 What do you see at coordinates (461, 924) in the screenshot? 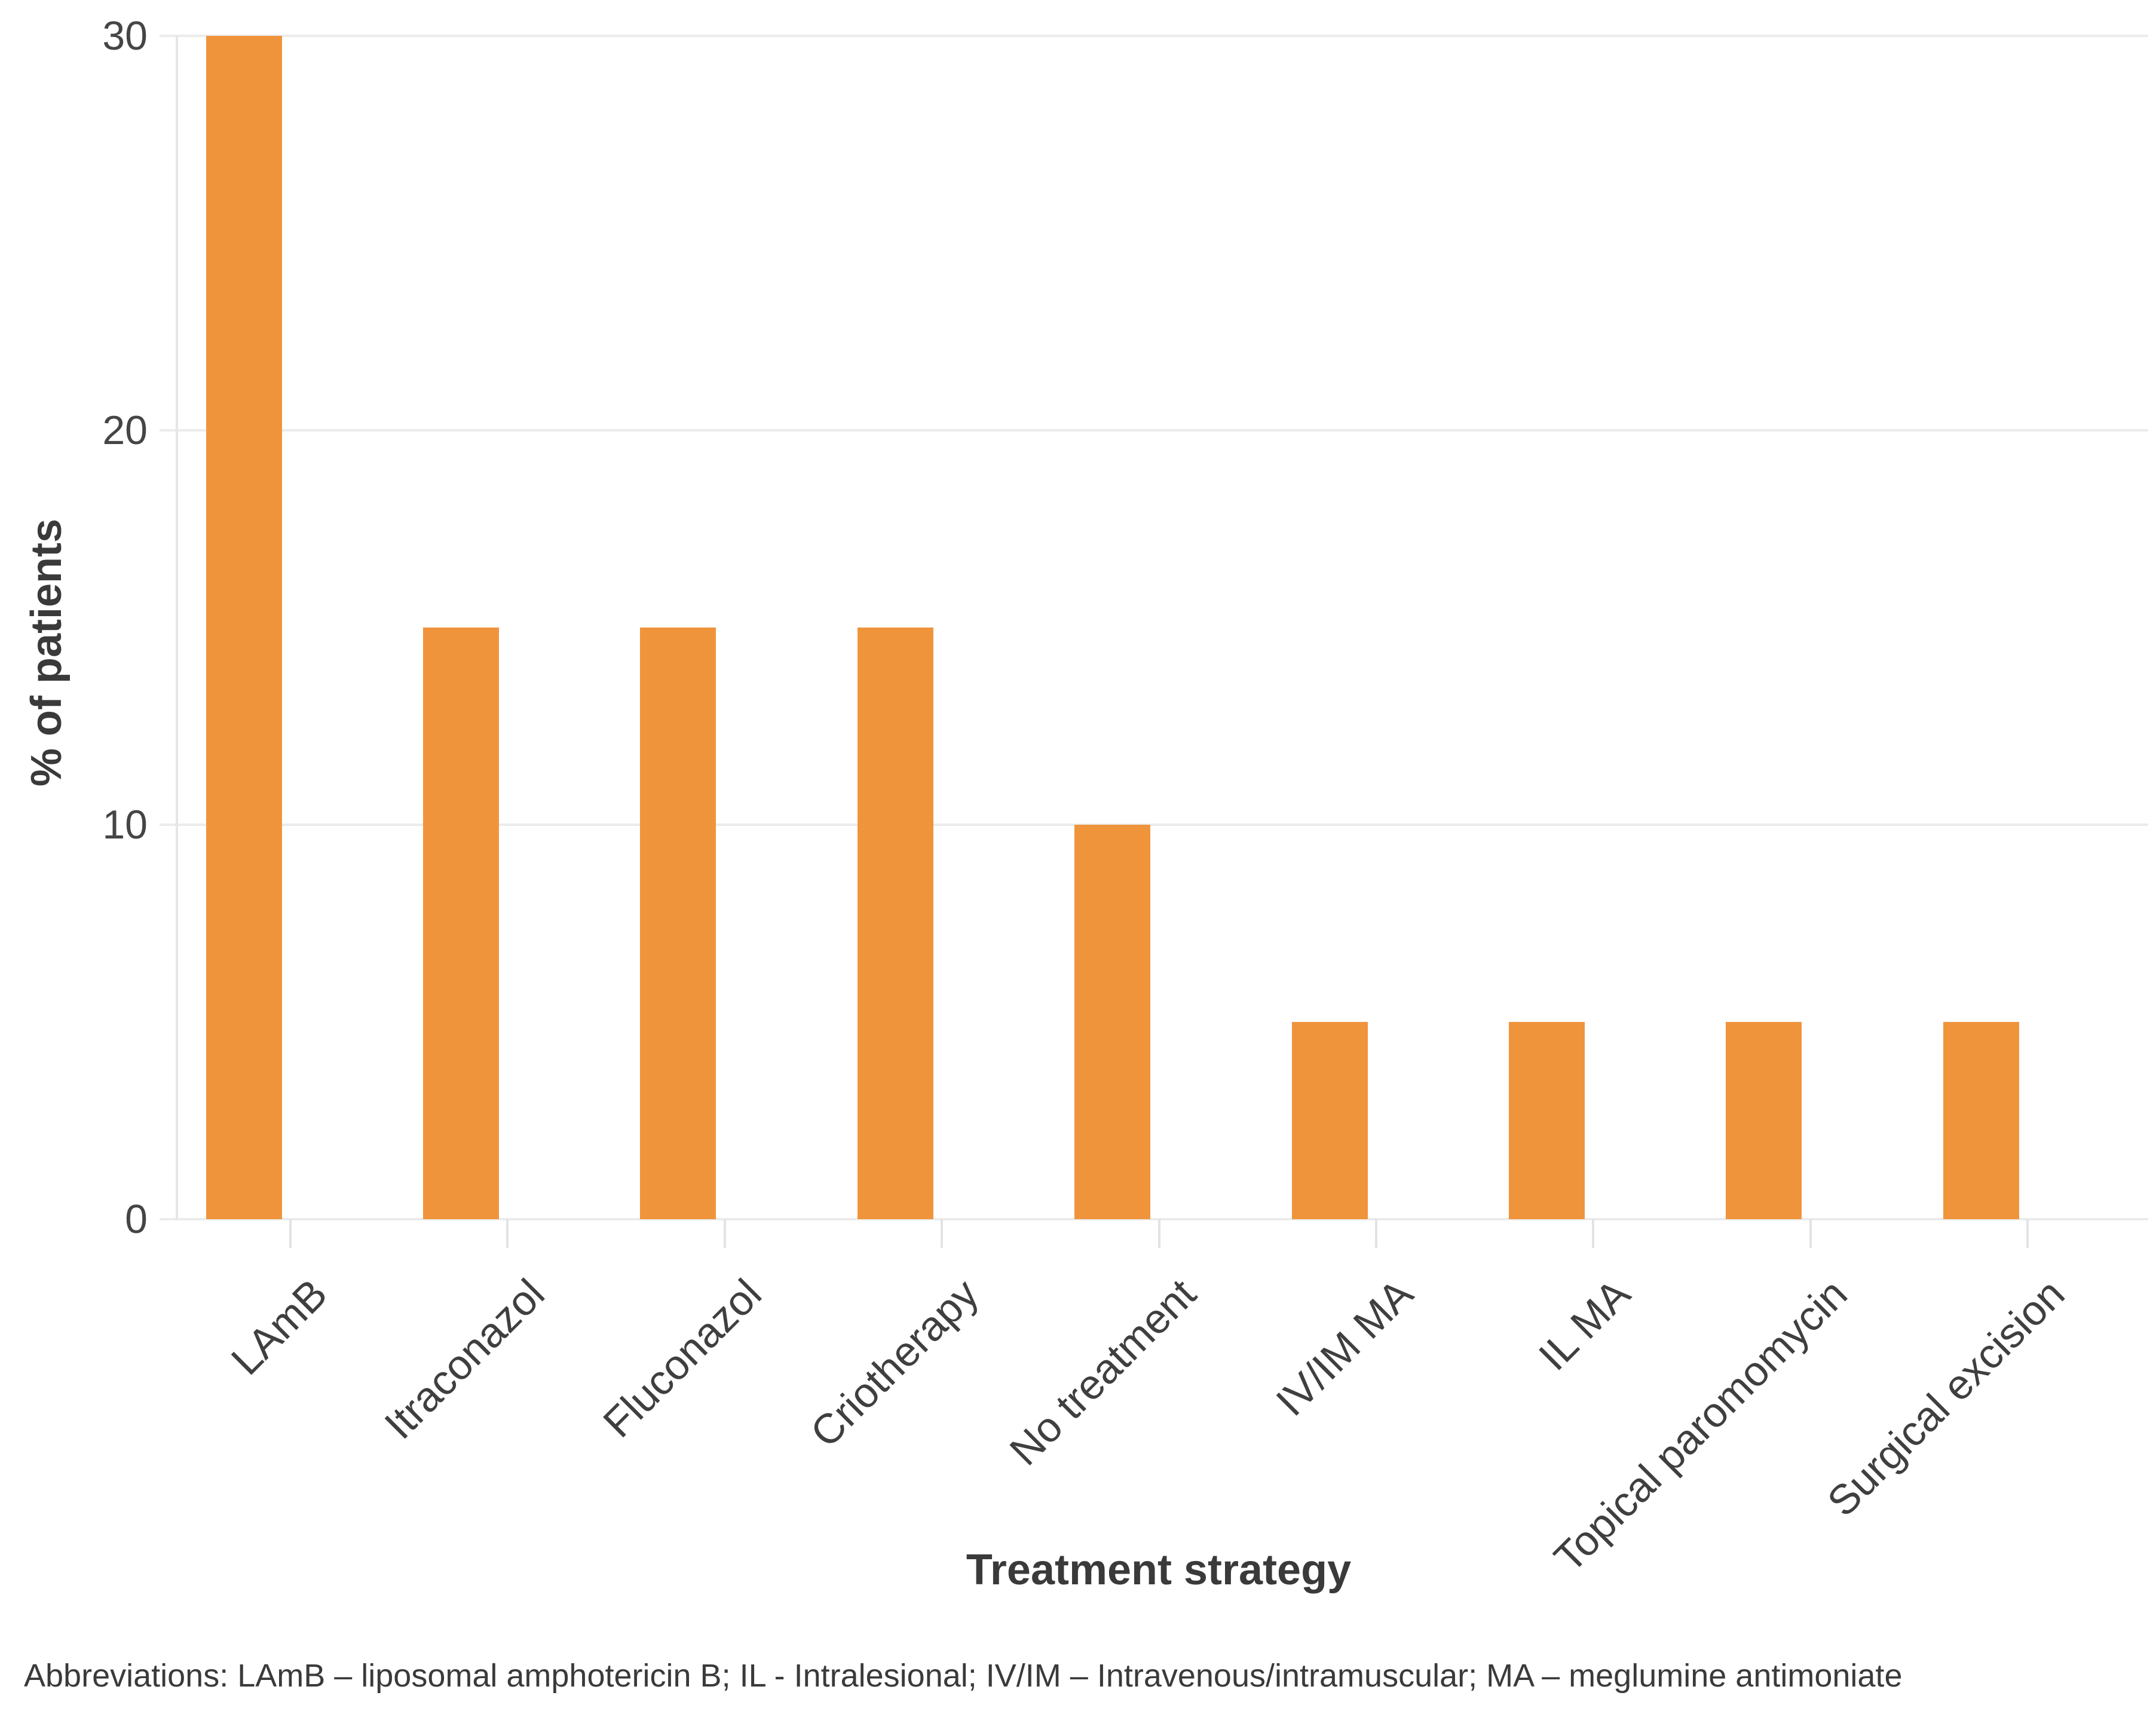
I see `bar-itraconazol` at bounding box center [461, 924].